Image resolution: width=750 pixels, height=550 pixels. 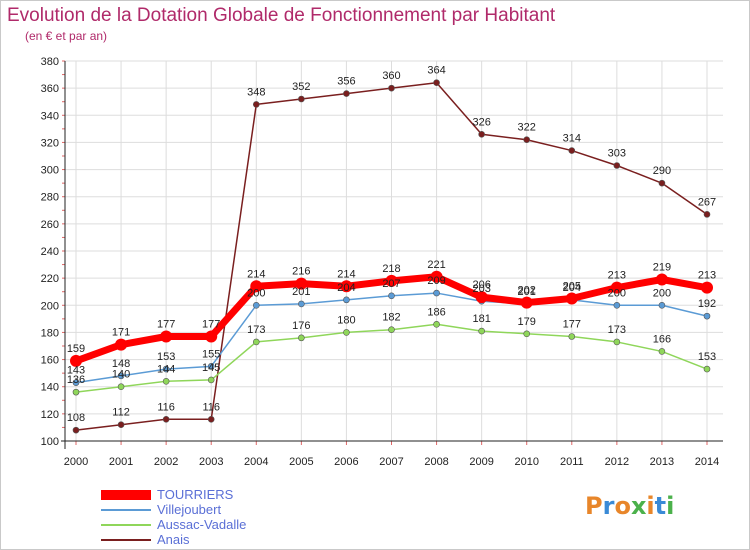 I want to click on data-label-aussac-vadalle: 140, so click(x=121, y=375).